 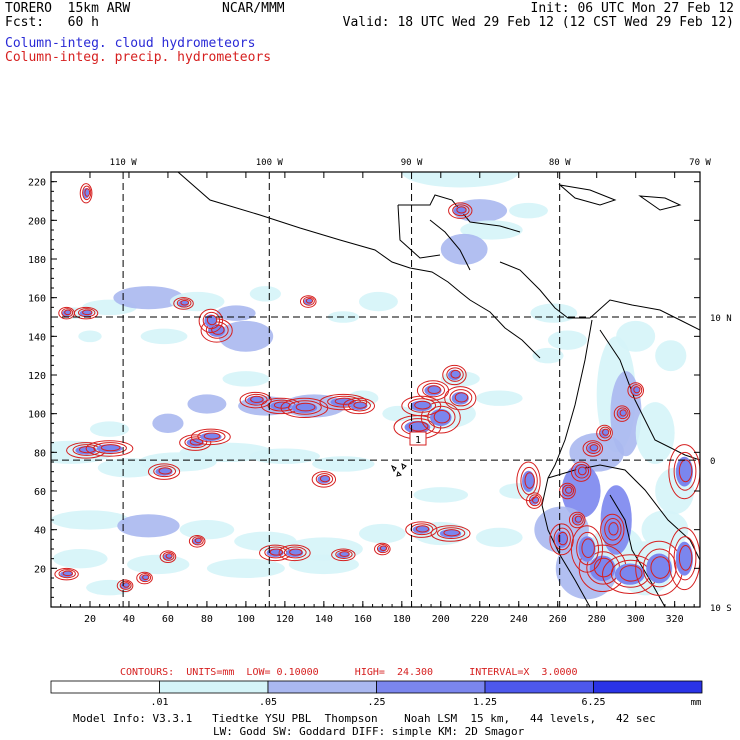 I want to click on x-tick-label: 220, so click(x=480, y=619).